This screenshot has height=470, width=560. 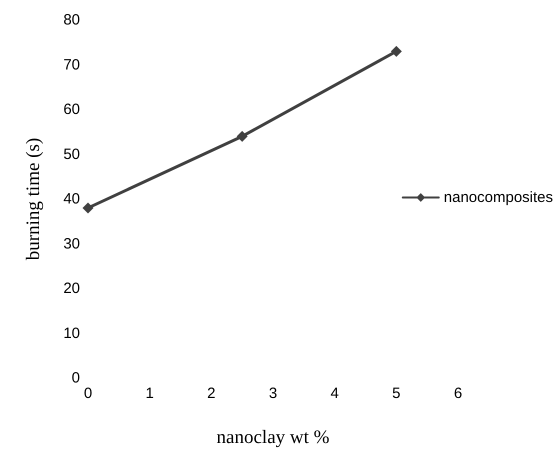 What do you see at coordinates (458, 393) in the screenshot?
I see `x-tick-label: 6` at bounding box center [458, 393].